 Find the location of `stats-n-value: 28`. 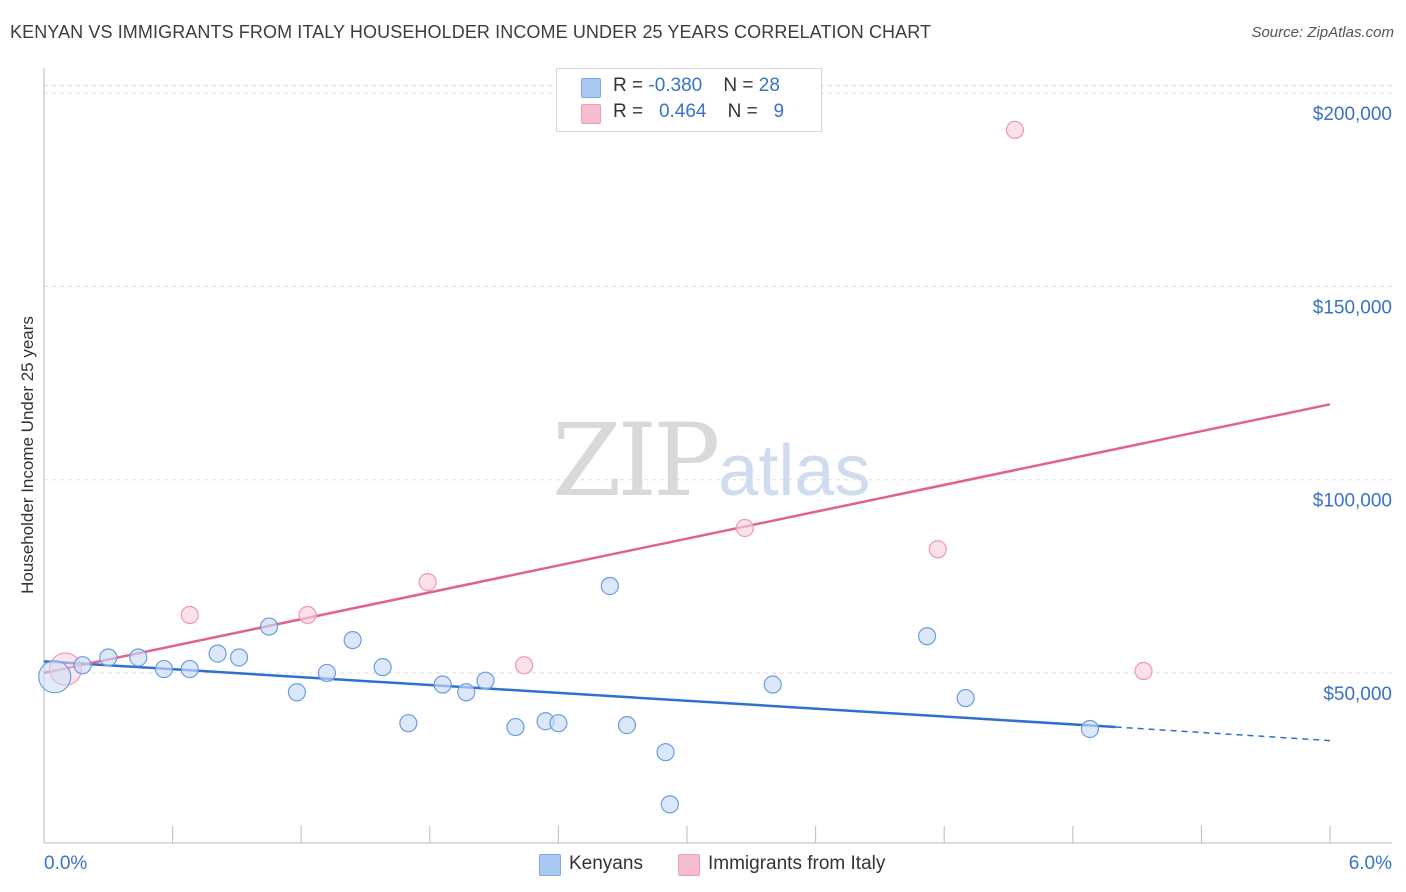

stats-n-value: 28 is located at coordinates (769, 85).